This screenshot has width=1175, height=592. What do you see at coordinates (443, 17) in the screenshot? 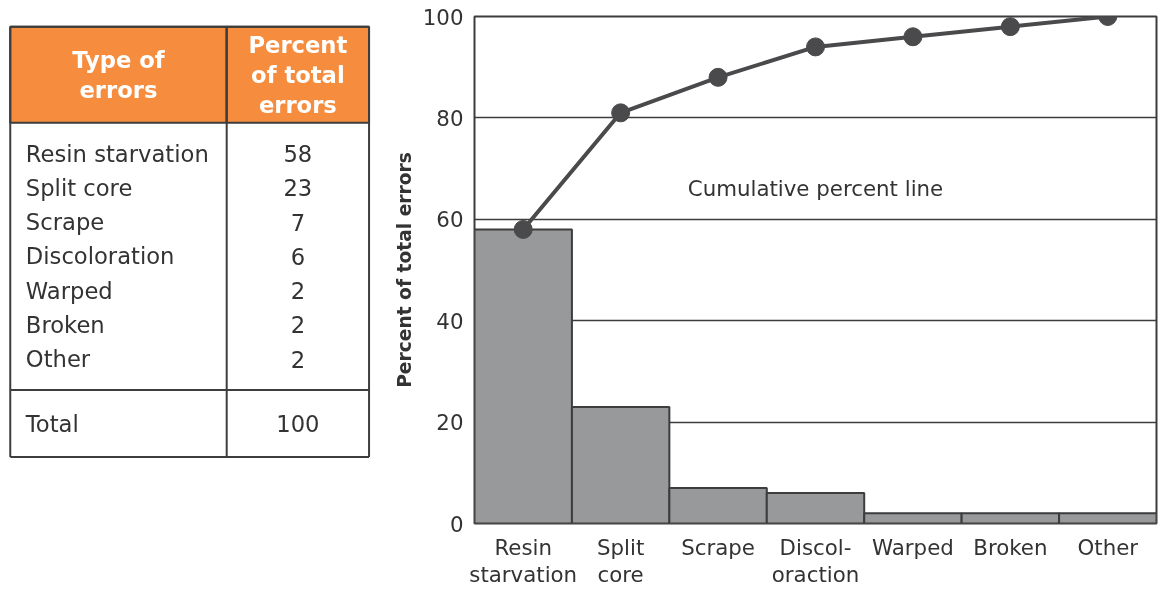
I see `y-tick-label: 100` at bounding box center [443, 17].